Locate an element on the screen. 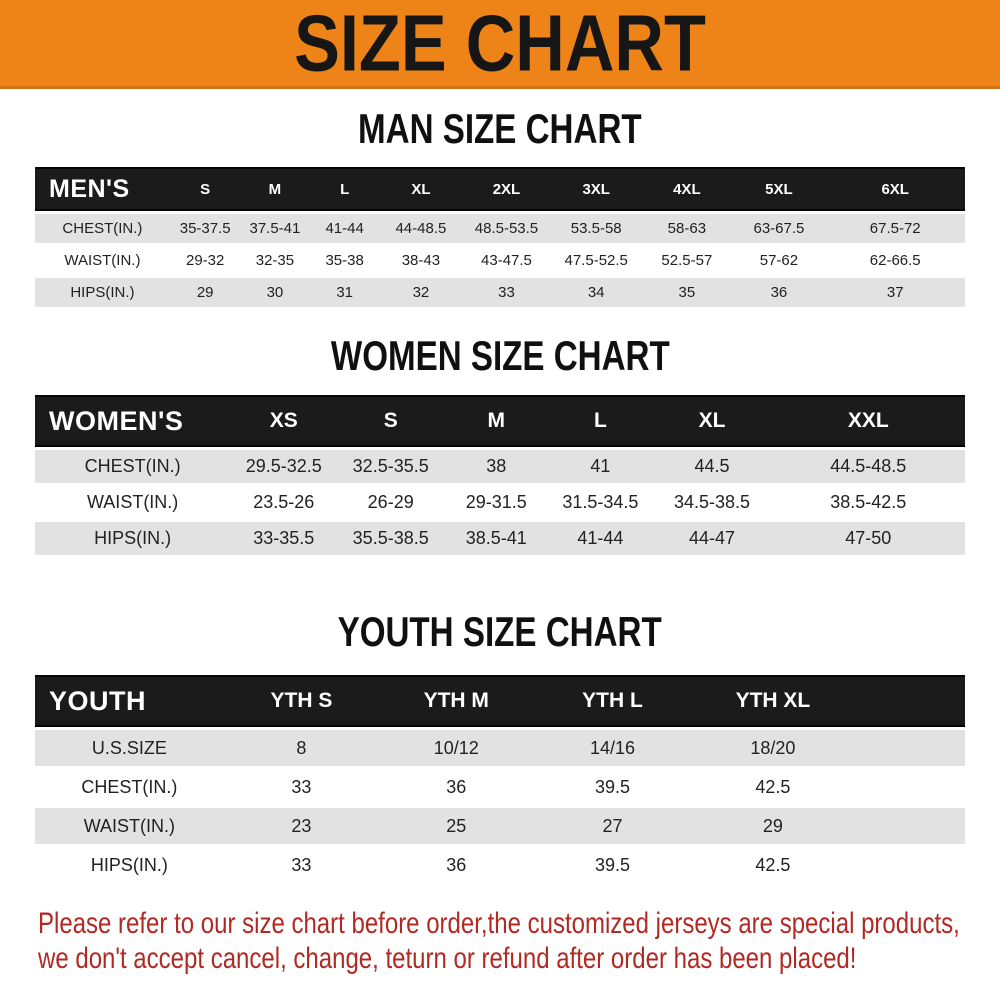 The width and height of the screenshot is (1000, 1000). youth-row-label: WAIST(IN.) is located at coordinates (129, 826).